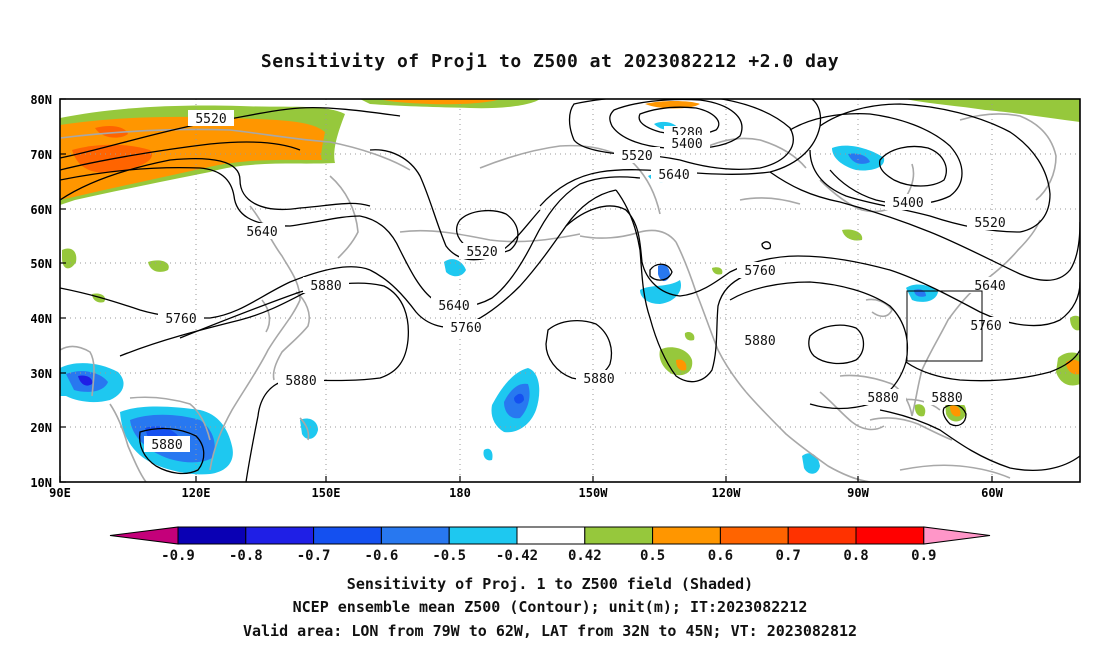  What do you see at coordinates (944, 326) in the screenshot?
I see `valid-area-box` at bounding box center [944, 326].